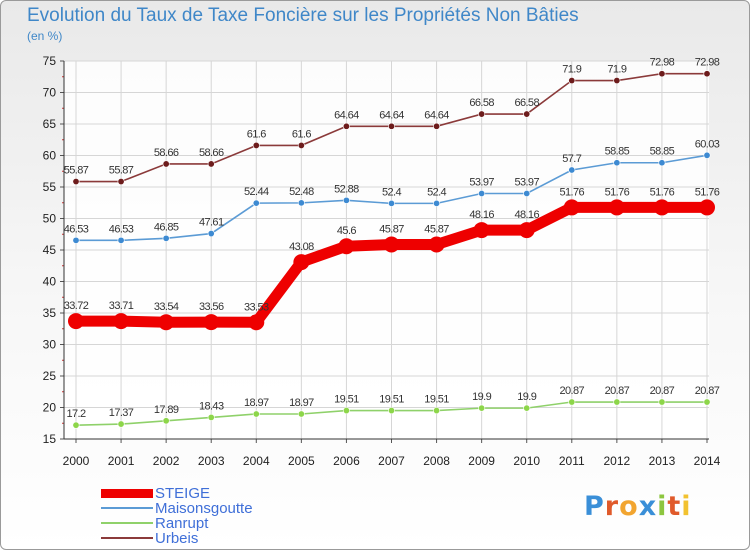 Image resolution: width=750 pixels, height=550 pixels. I want to click on data-label-steige: 43.08, so click(301, 247).